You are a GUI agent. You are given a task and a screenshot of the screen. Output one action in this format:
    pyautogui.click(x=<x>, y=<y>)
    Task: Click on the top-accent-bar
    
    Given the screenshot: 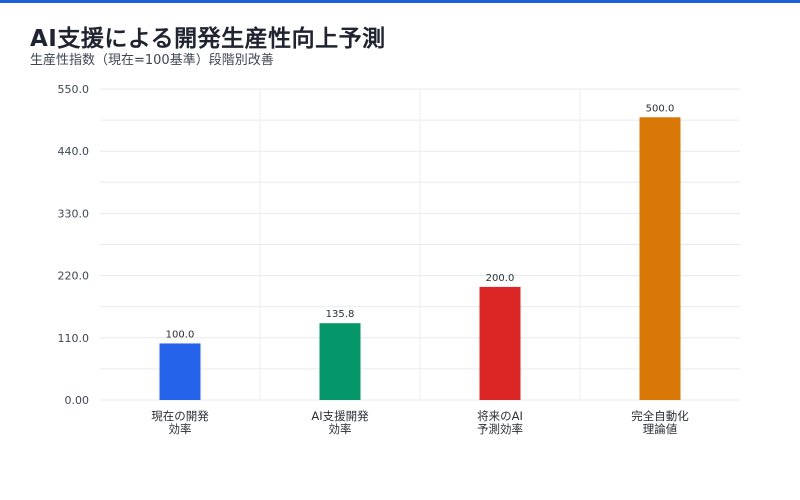 What is the action you would take?
    pyautogui.click(x=400, y=1)
    